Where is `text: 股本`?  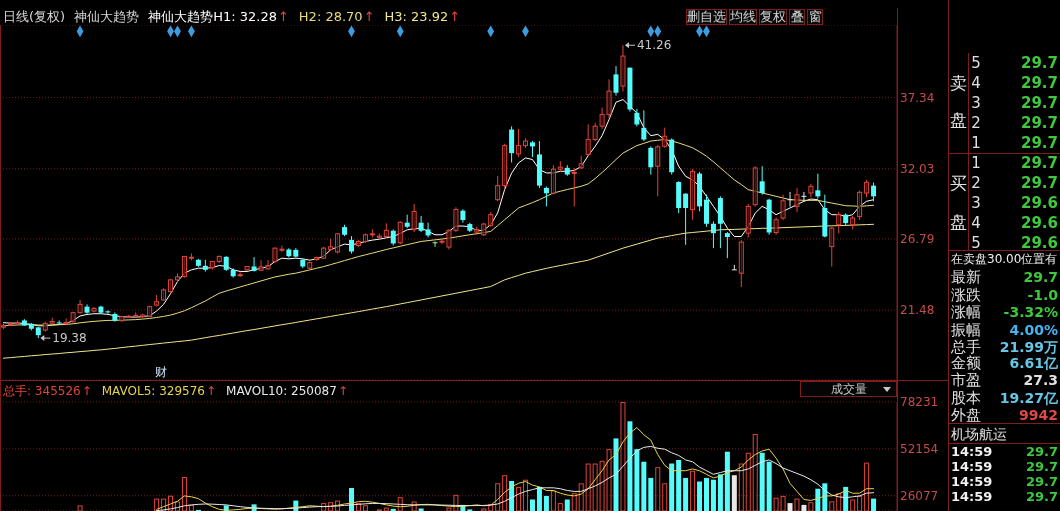 text: 股本 is located at coordinates (966, 398).